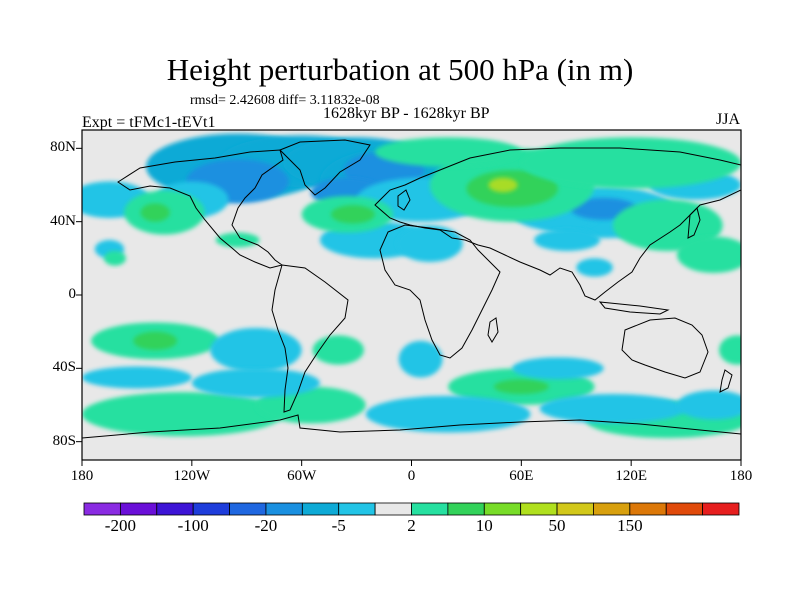  What do you see at coordinates (557, 525) in the screenshot?
I see `colorbar-label: 50` at bounding box center [557, 525].